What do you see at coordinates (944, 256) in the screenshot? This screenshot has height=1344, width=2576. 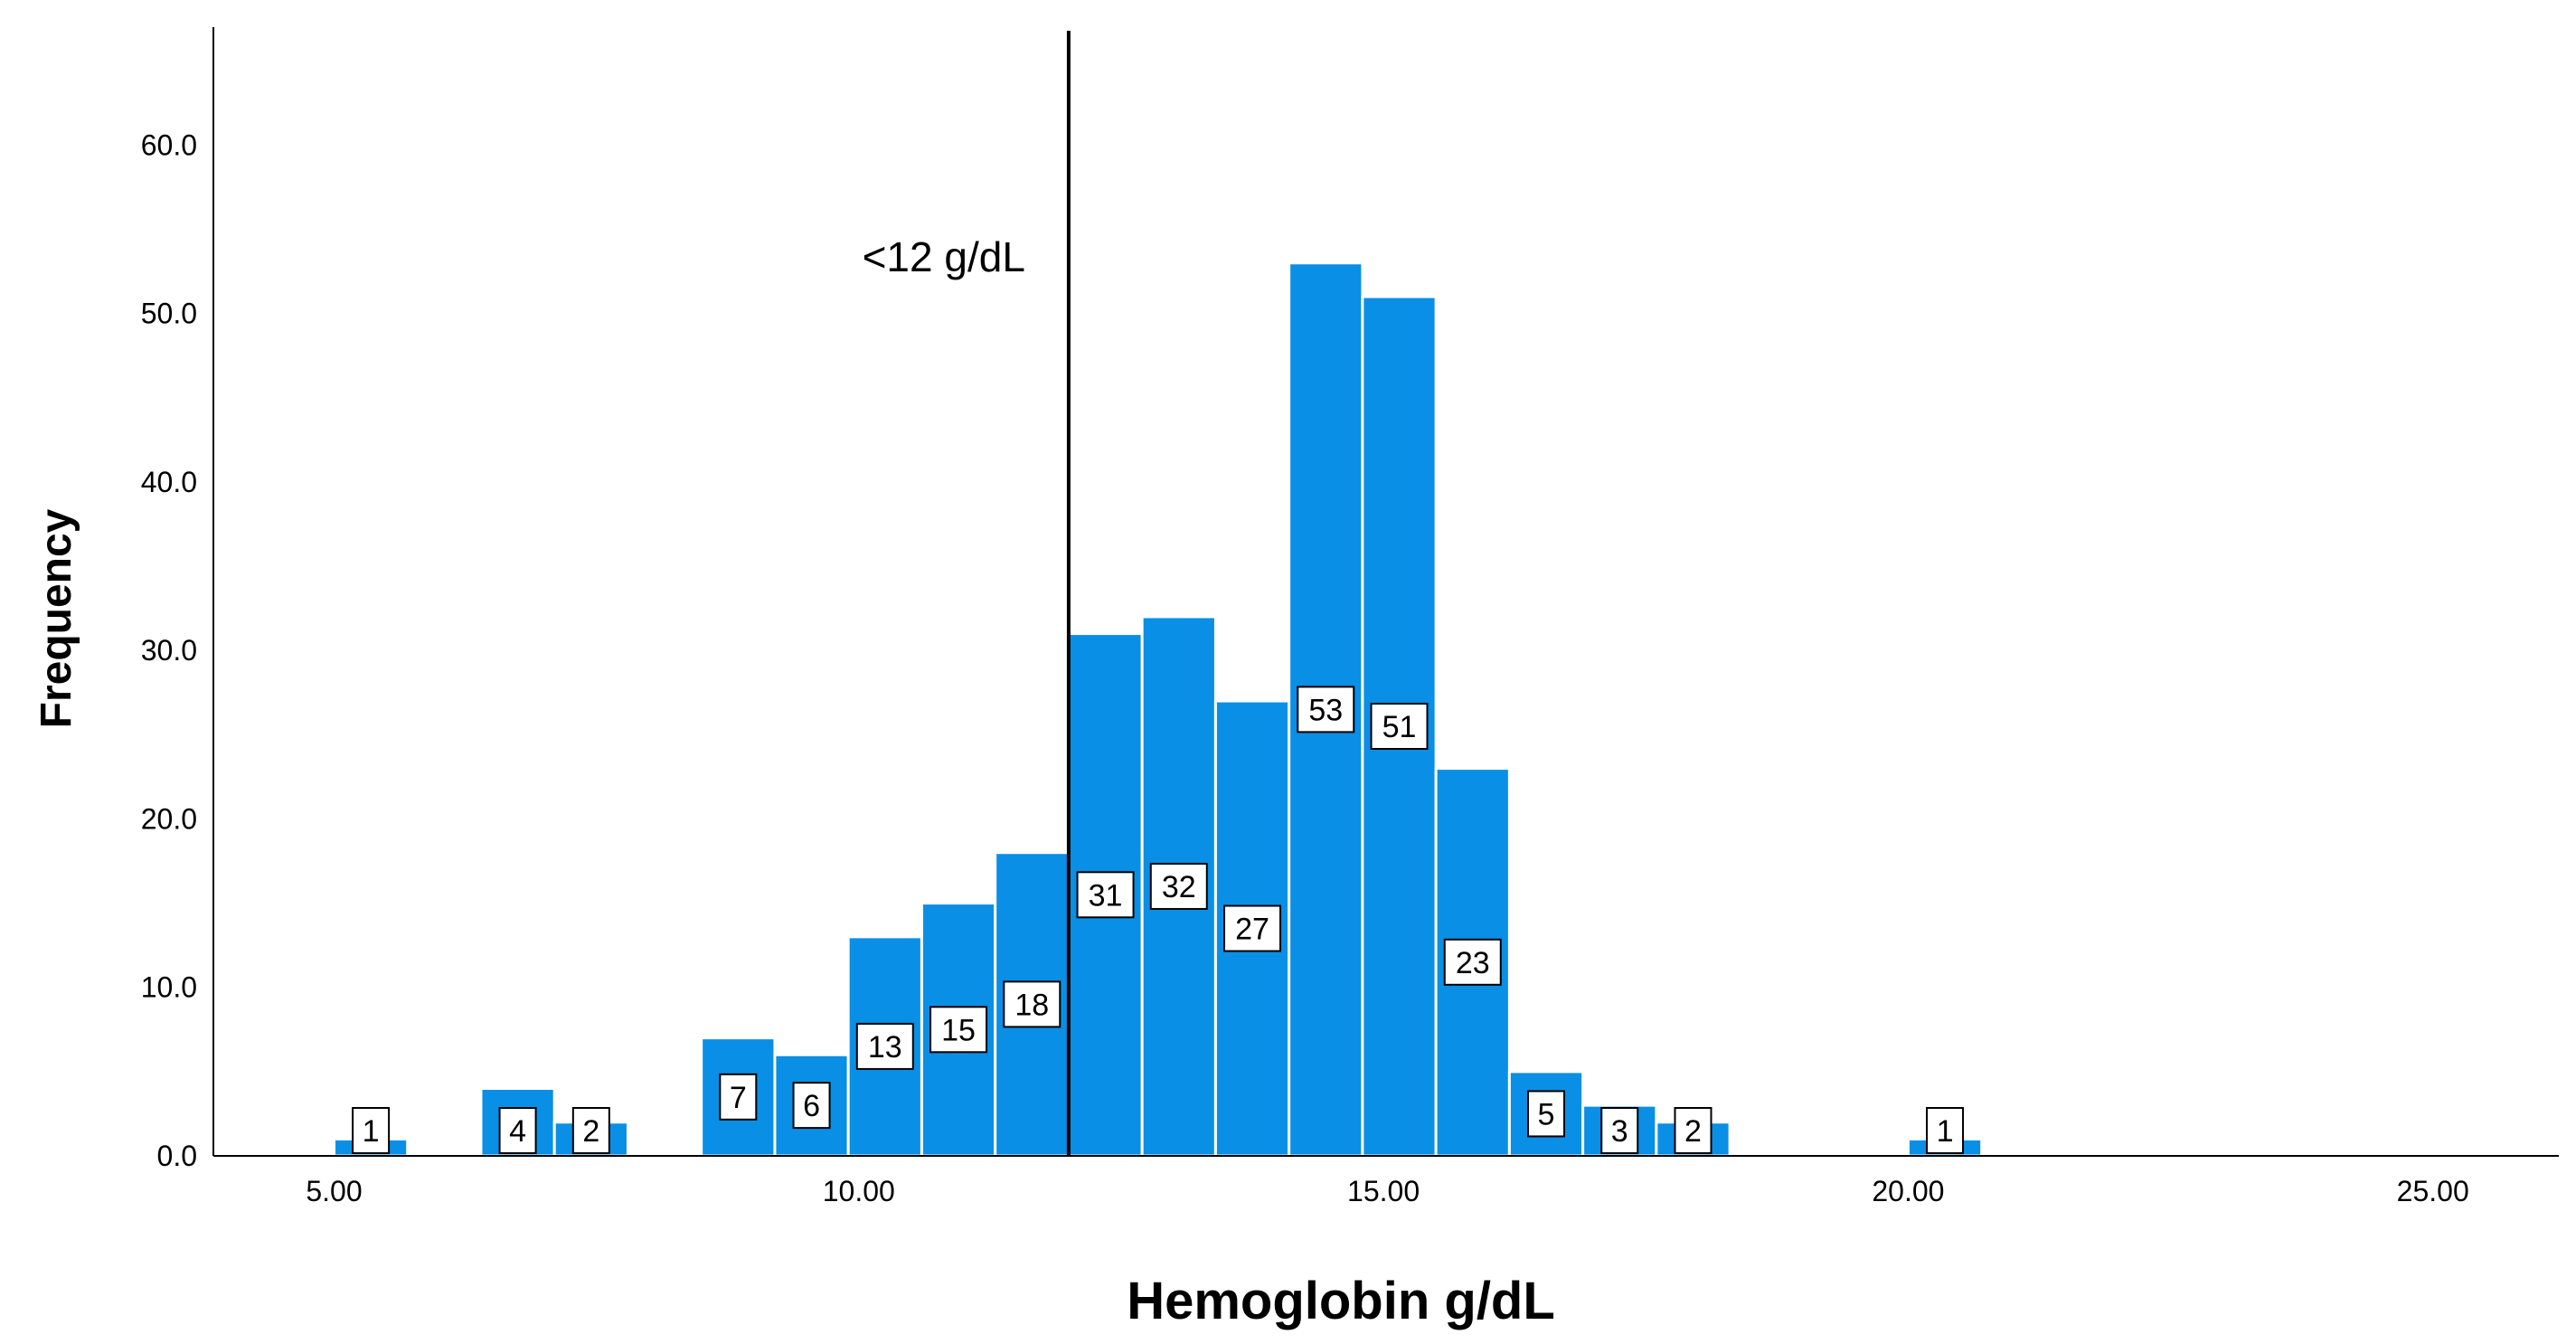 I see `reference-line-label: <12 g/dL` at bounding box center [944, 256].